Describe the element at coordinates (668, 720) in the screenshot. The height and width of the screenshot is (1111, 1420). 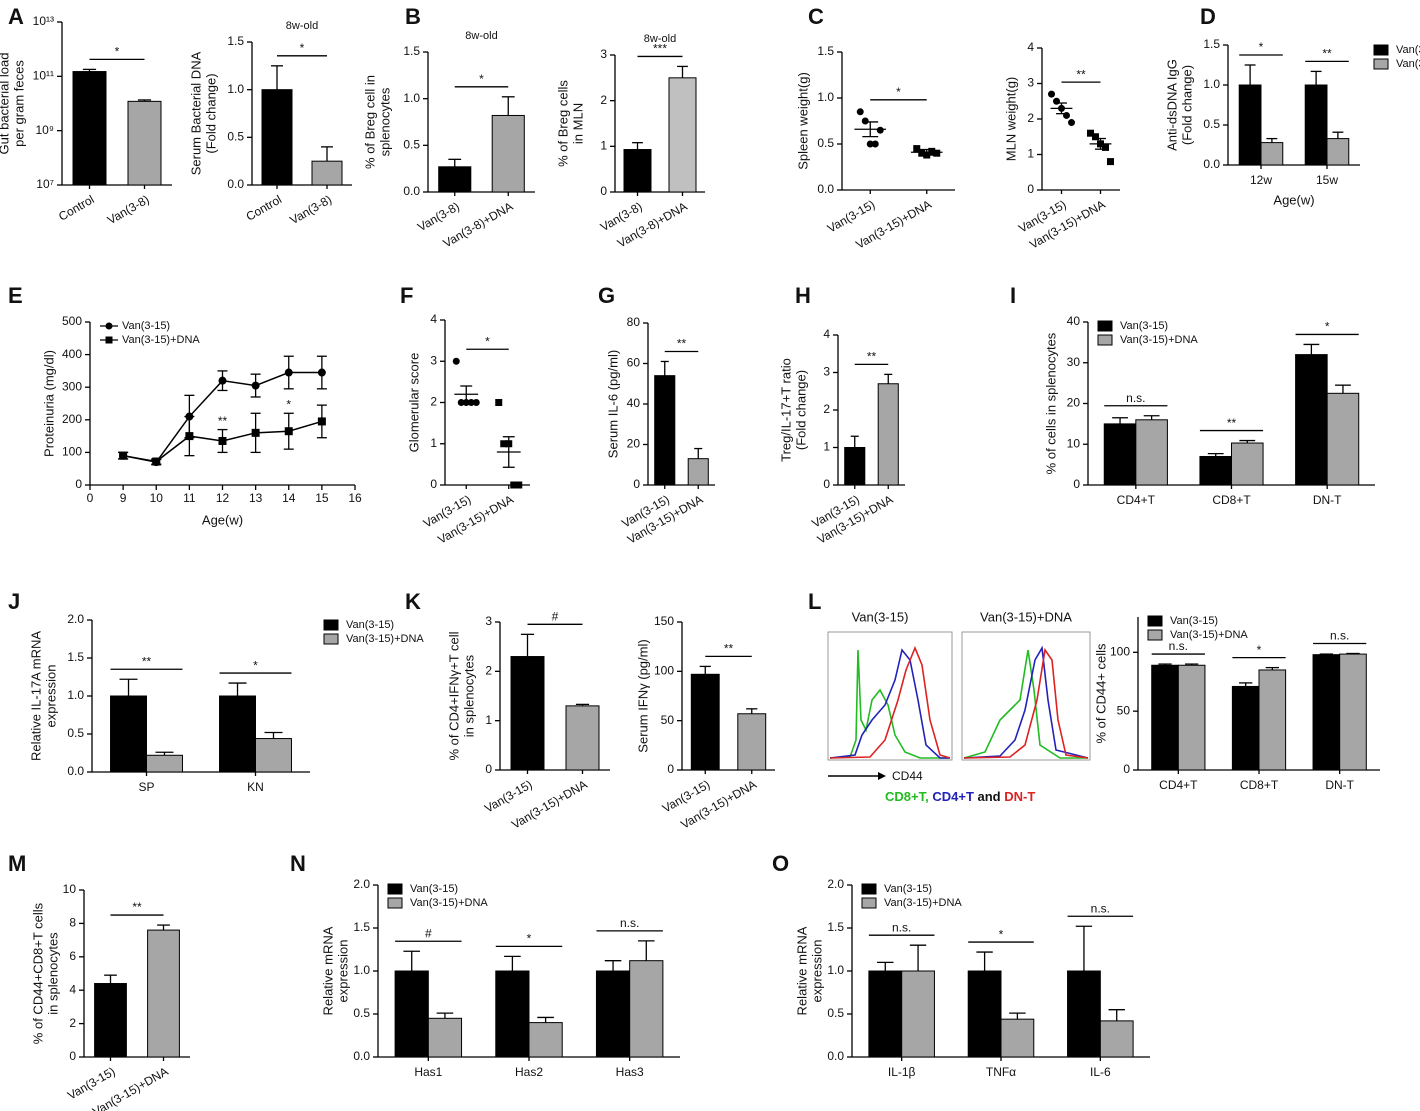
I see `y-tick-label: 50` at that location.